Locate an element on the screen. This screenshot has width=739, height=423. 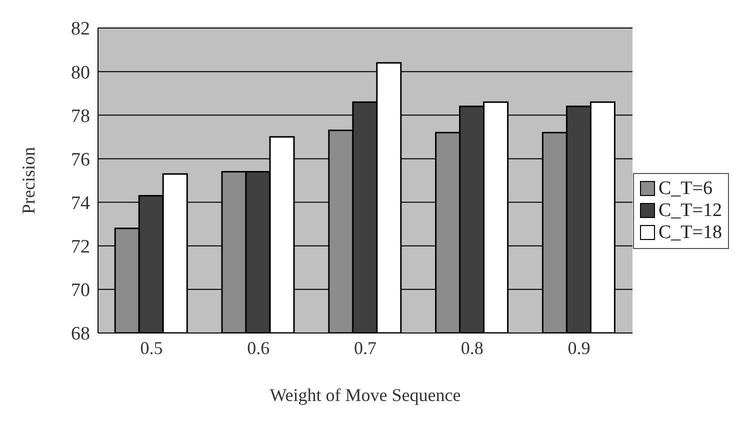
y-tick-label: 78 is located at coordinates (80, 116).